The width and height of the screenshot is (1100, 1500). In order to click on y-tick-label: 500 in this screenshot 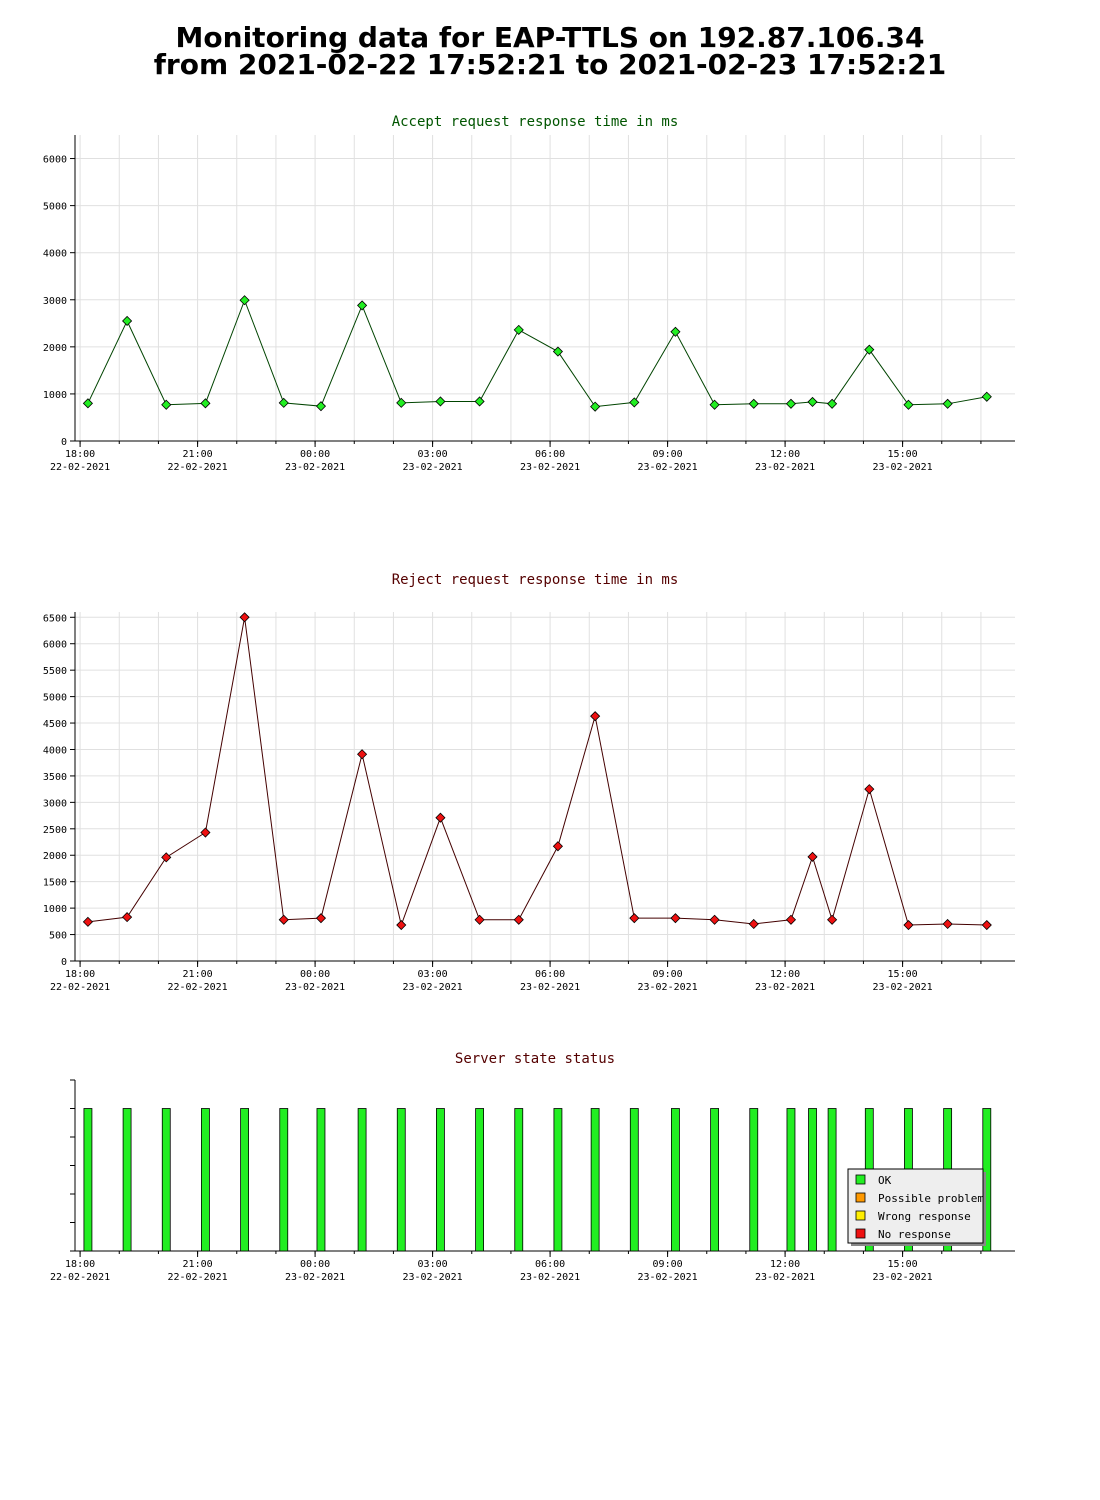, I will do `click(58, 936)`.